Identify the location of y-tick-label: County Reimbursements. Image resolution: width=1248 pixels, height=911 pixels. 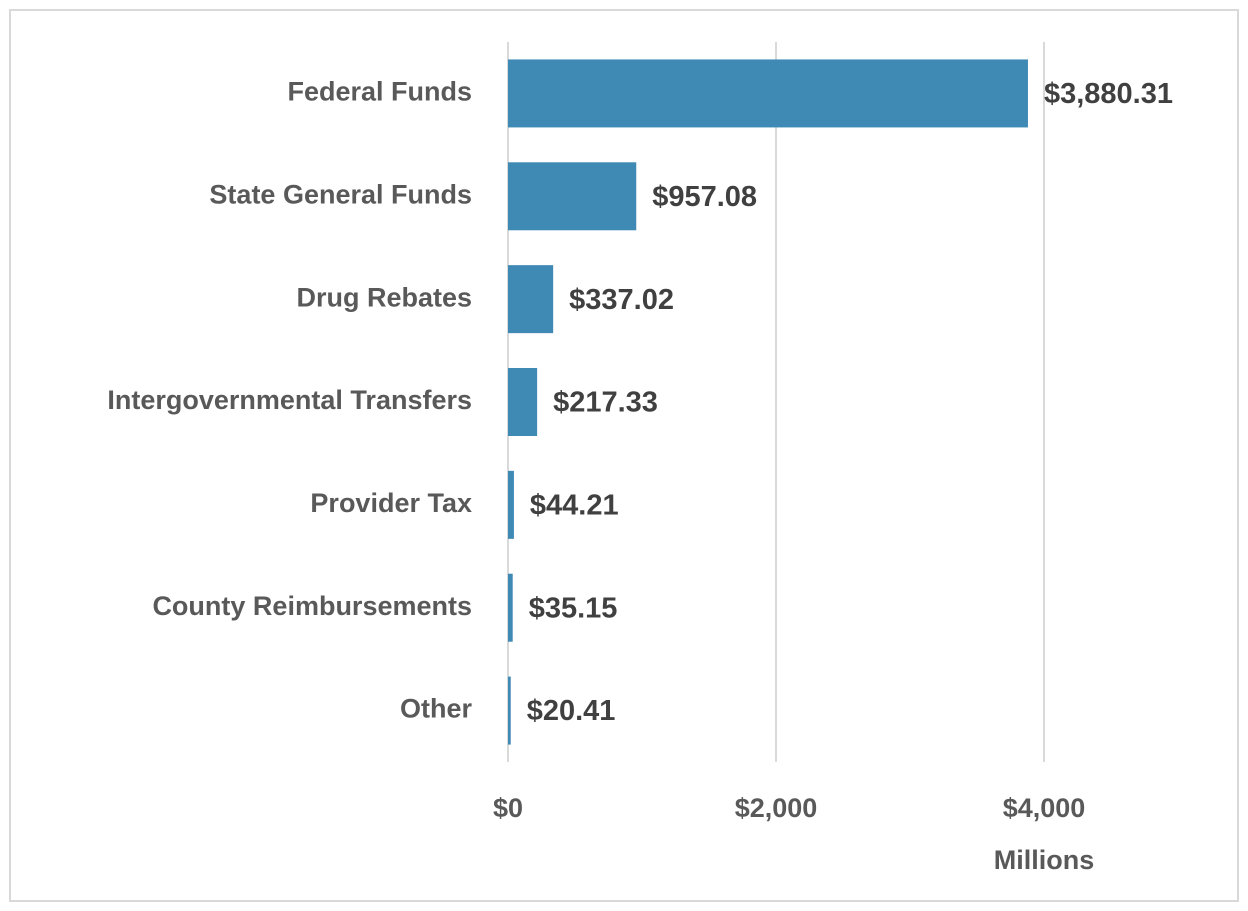
(312, 606).